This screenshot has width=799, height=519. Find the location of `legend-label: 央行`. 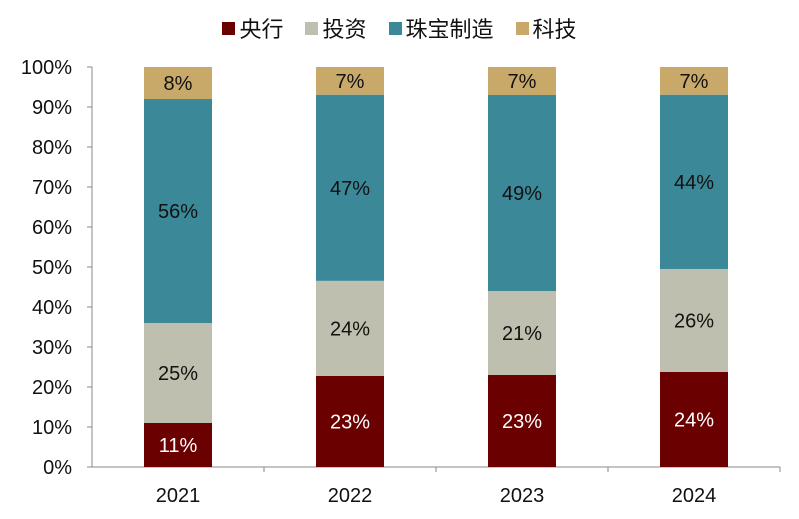

legend-label: 央行 is located at coordinates (261, 29).